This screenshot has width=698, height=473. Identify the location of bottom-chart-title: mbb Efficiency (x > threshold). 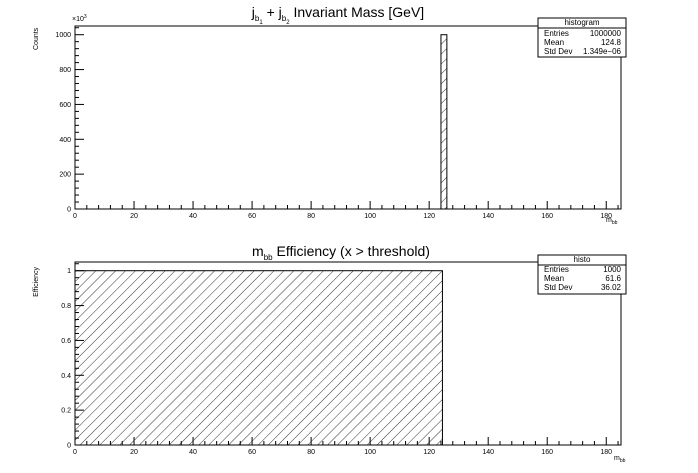
(341, 252).